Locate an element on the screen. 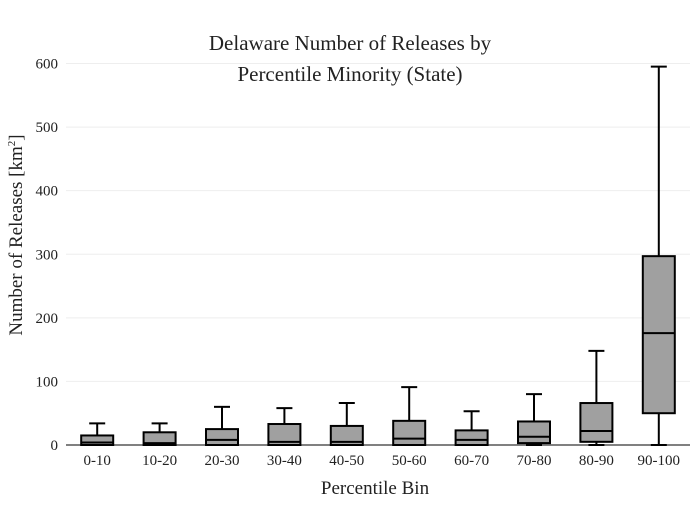 This screenshot has width=700, height=505. x-tick-label: 20-30 is located at coordinates (222, 461).